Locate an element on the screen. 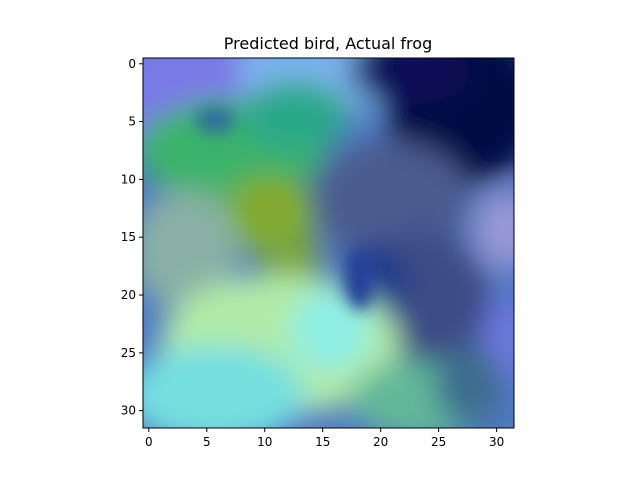  x-tick-label: 30 is located at coordinates (496, 442).